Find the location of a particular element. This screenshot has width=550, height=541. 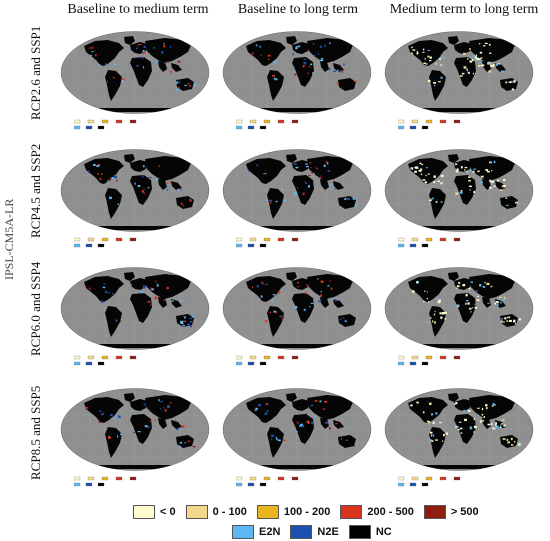

row-label-rcp26: RCP2.6 and SSP1 is located at coordinates (35, 72).